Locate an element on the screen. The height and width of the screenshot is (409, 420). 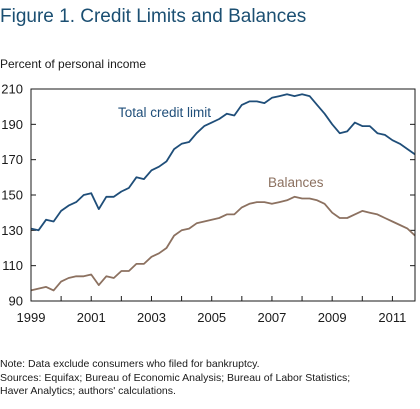
y-tick-label: 90 is located at coordinates (16, 301).